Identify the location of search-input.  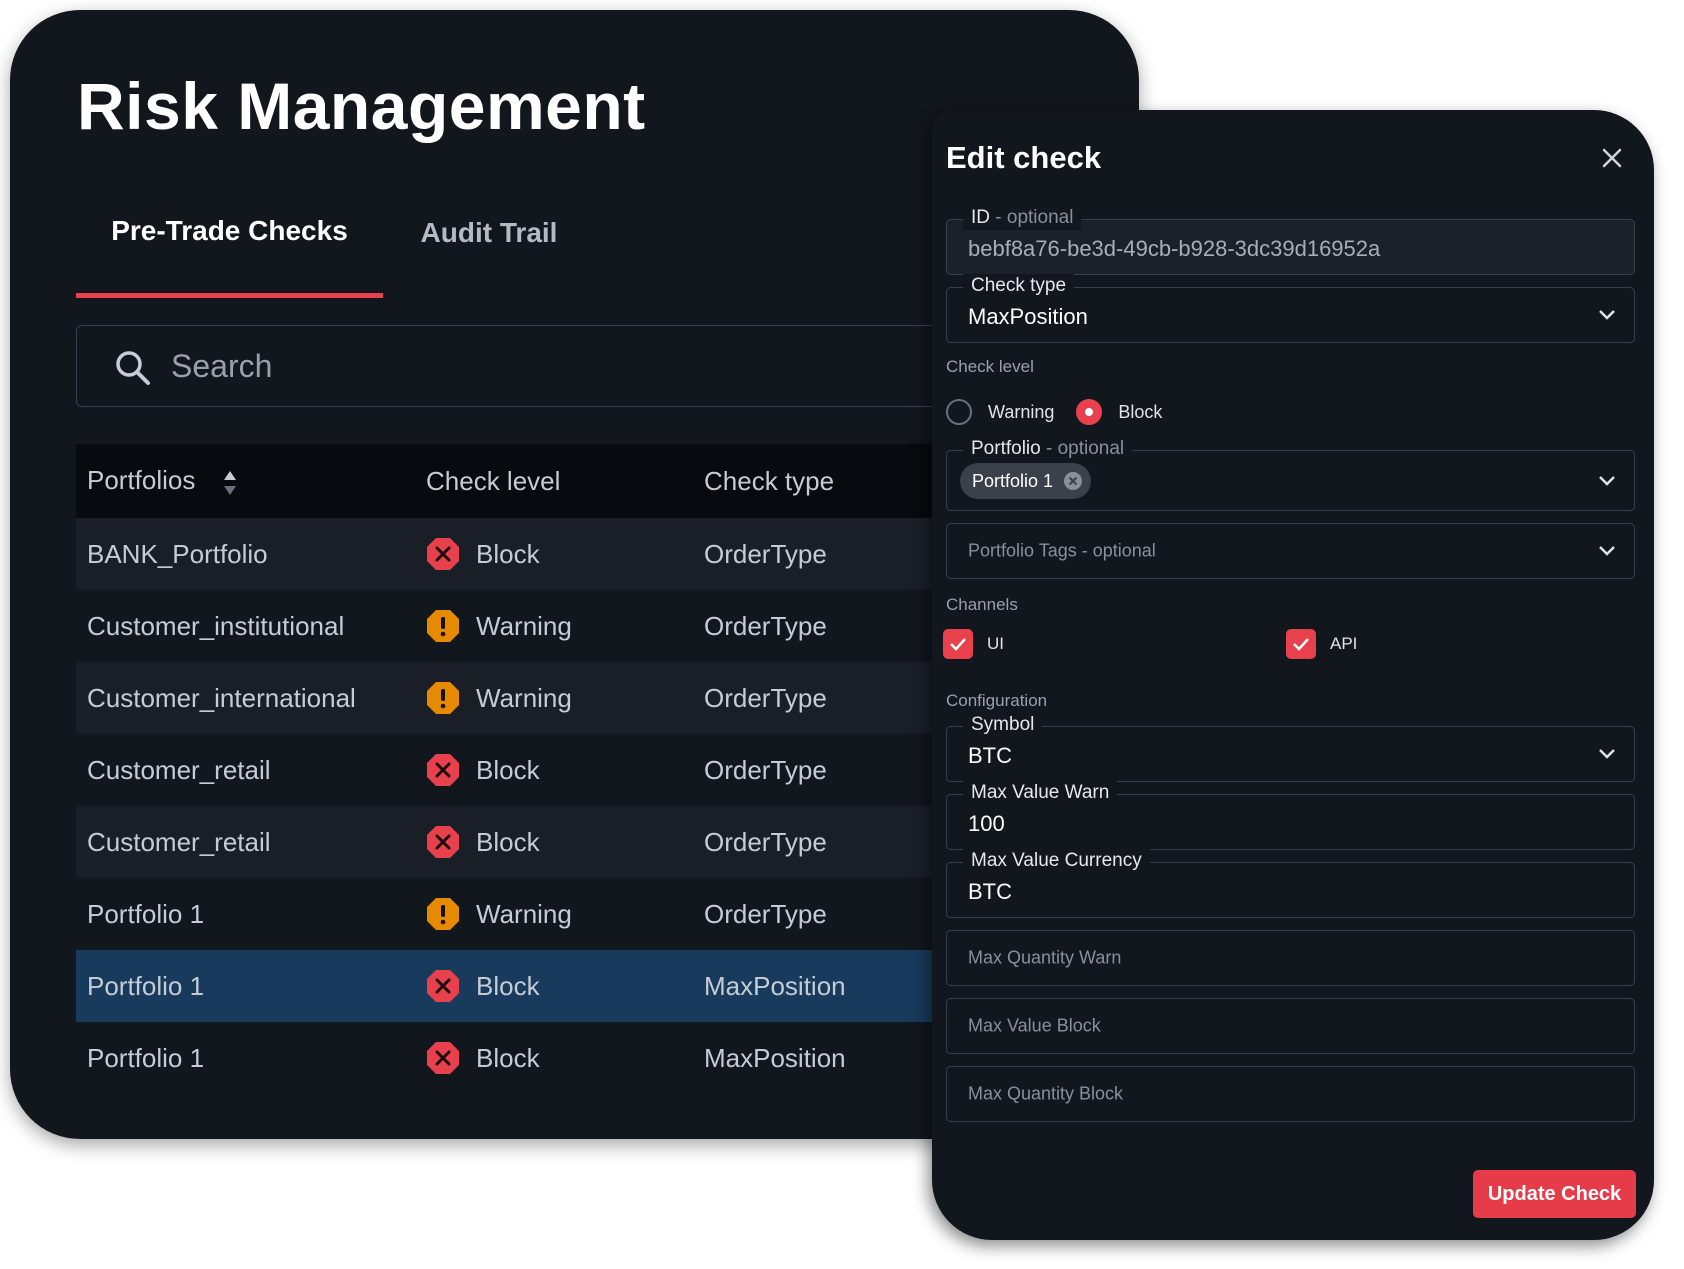
(621, 366).